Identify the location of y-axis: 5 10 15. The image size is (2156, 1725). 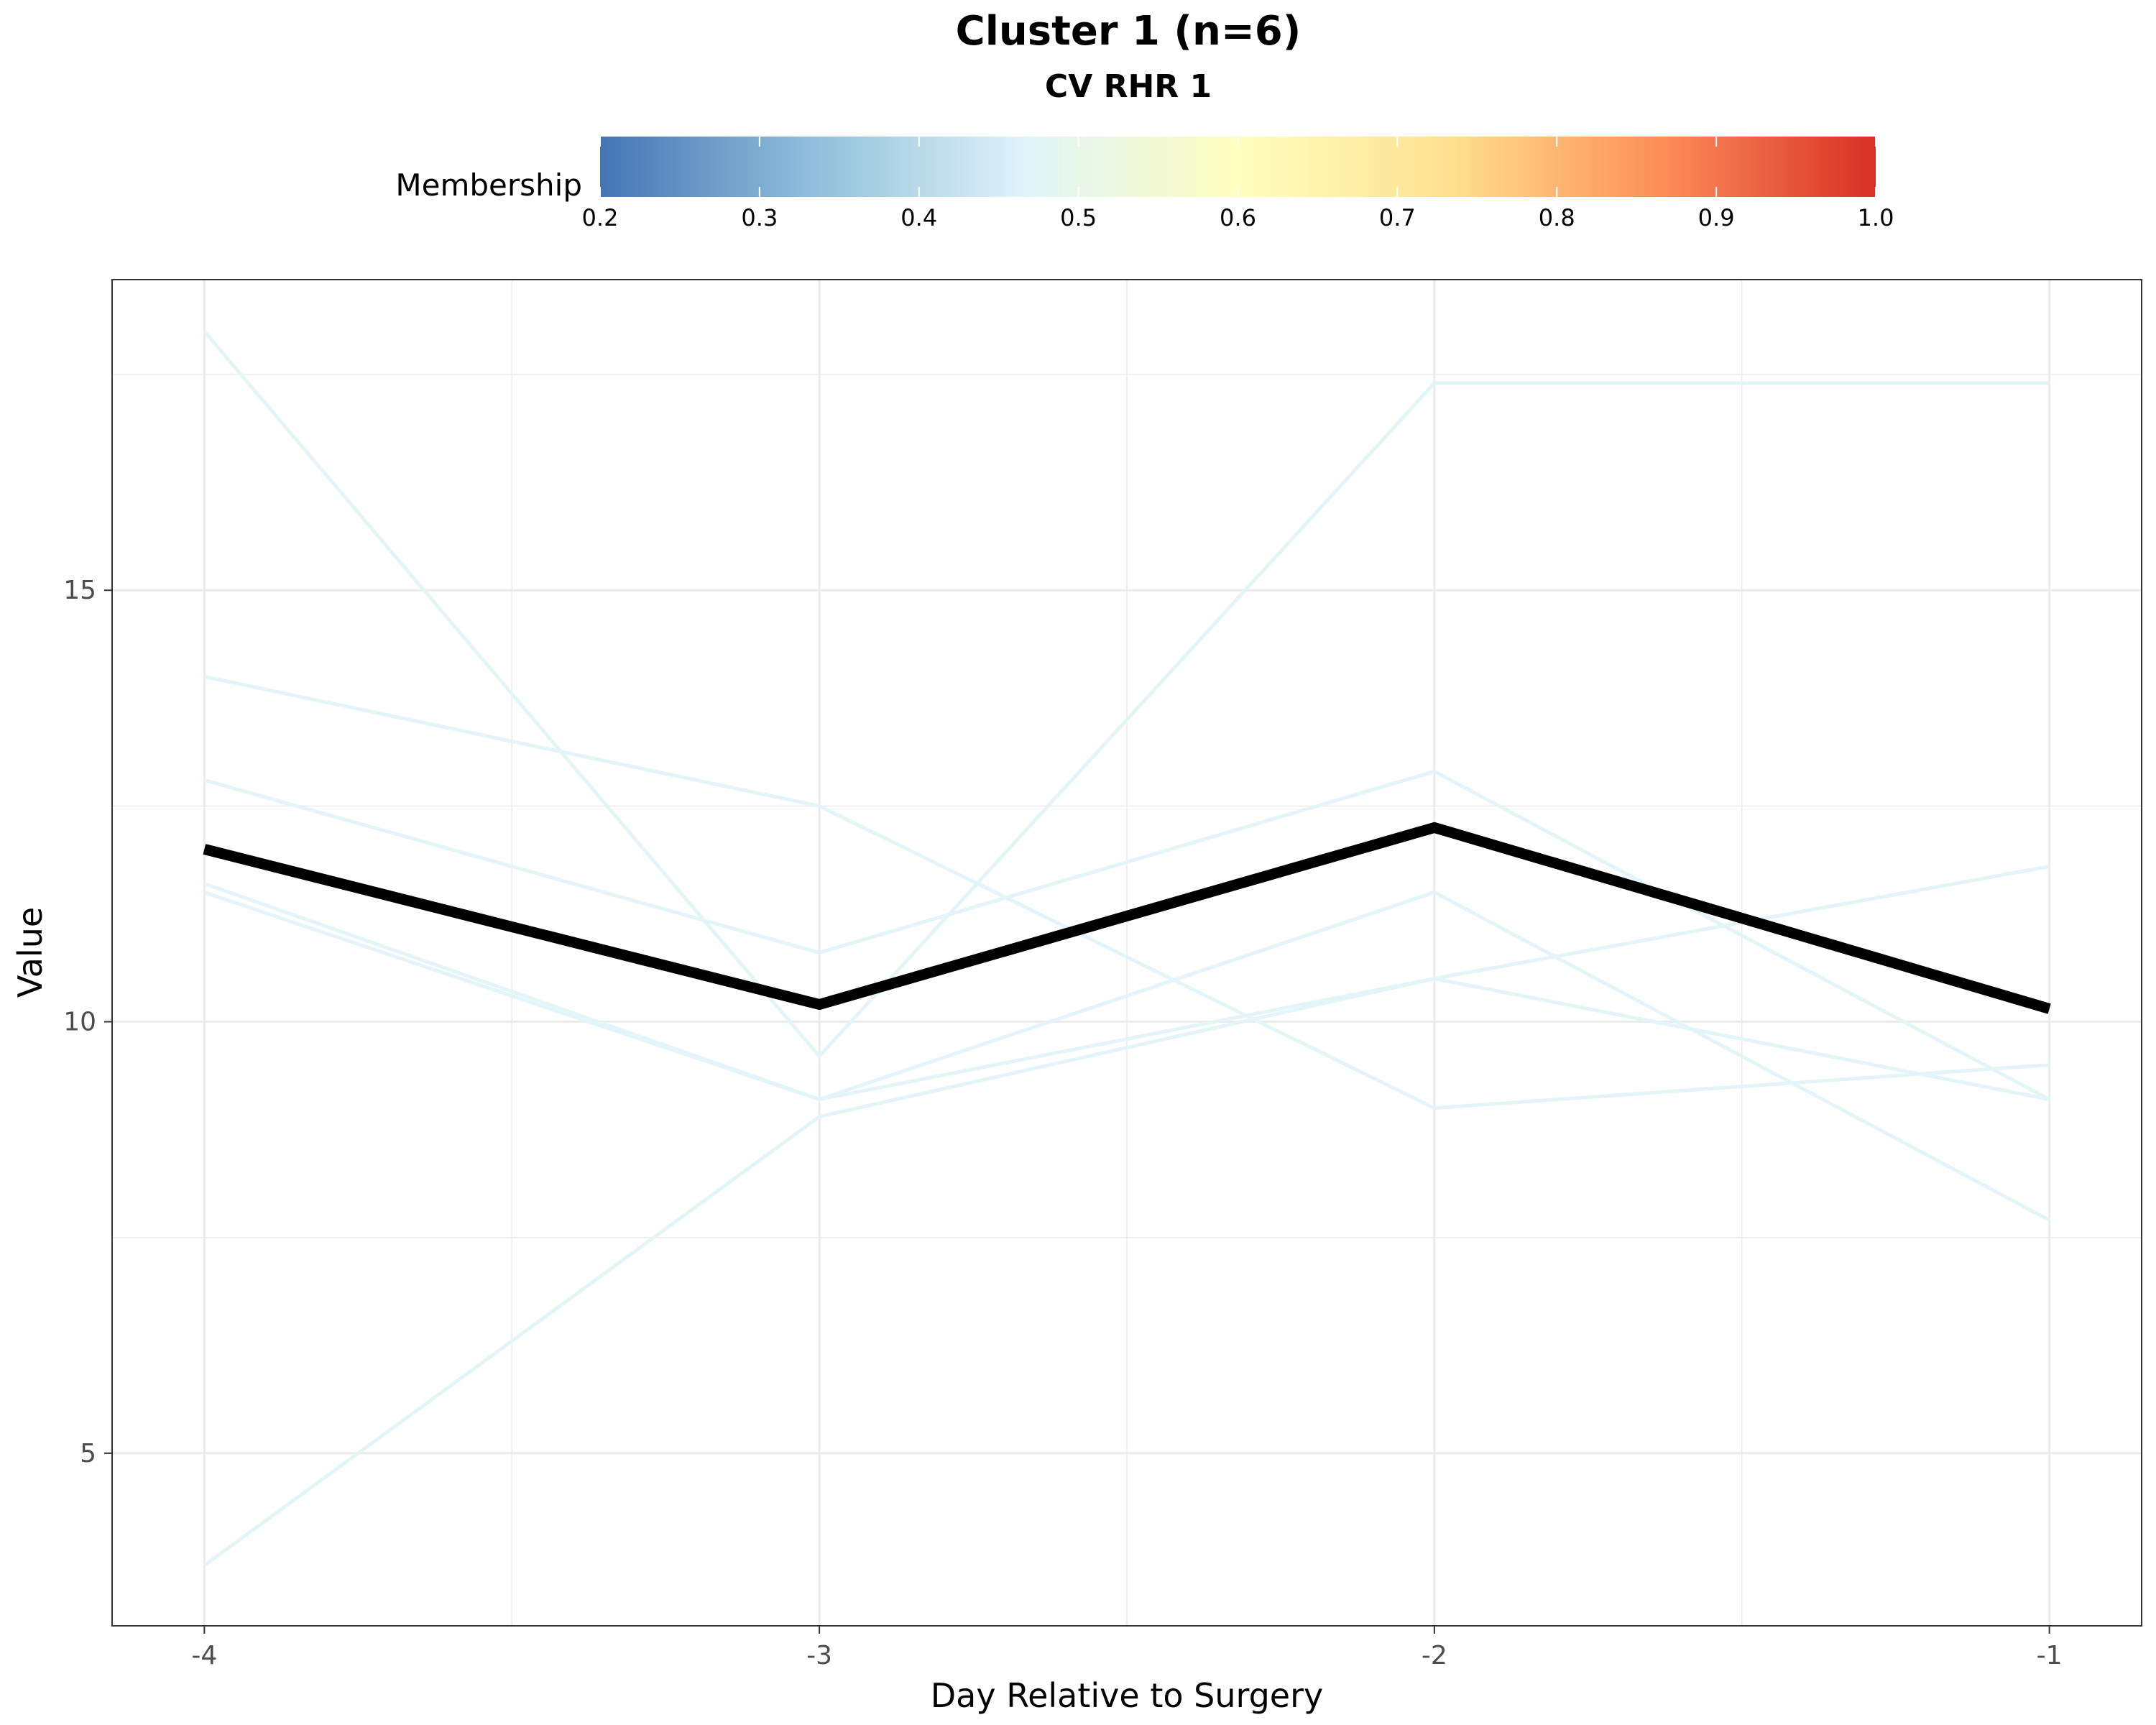
(87, 1022).